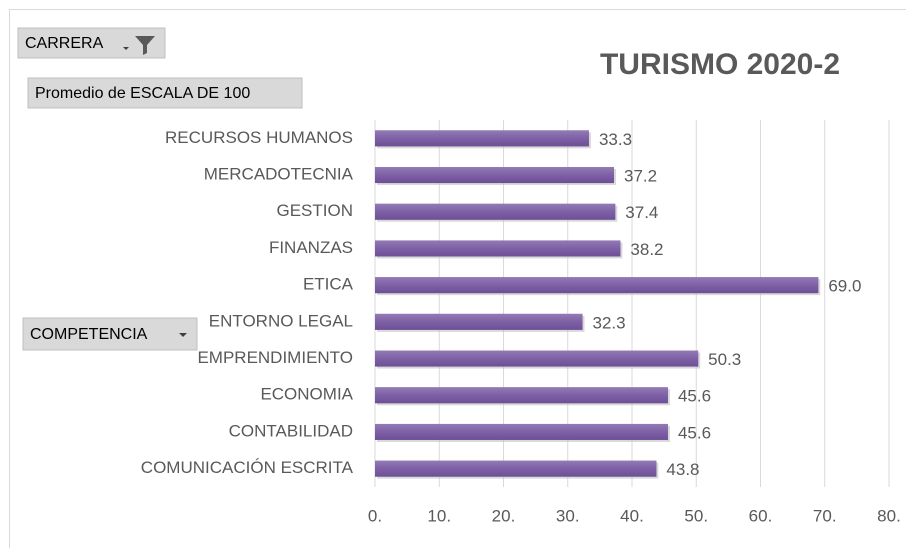  Describe the element at coordinates (281, 320) in the screenshot. I see `y-tick-label: ENTORNO LEGAL` at that location.